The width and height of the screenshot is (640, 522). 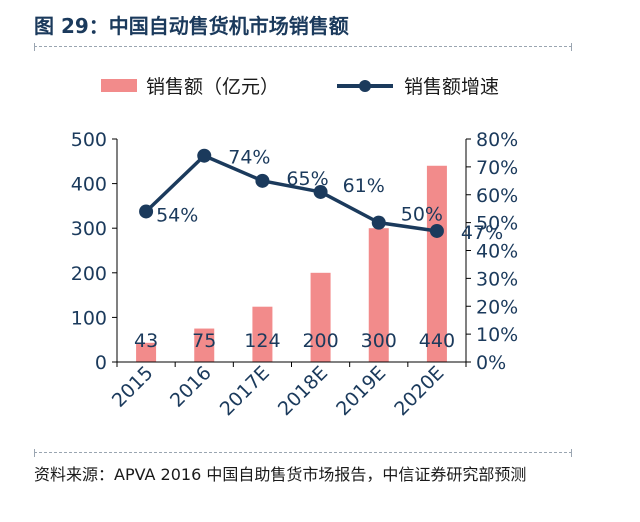 What do you see at coordinates (89, 229) in the screenshot?
I see `y-left-tick-label: 300` at bounding box center [89, 229].